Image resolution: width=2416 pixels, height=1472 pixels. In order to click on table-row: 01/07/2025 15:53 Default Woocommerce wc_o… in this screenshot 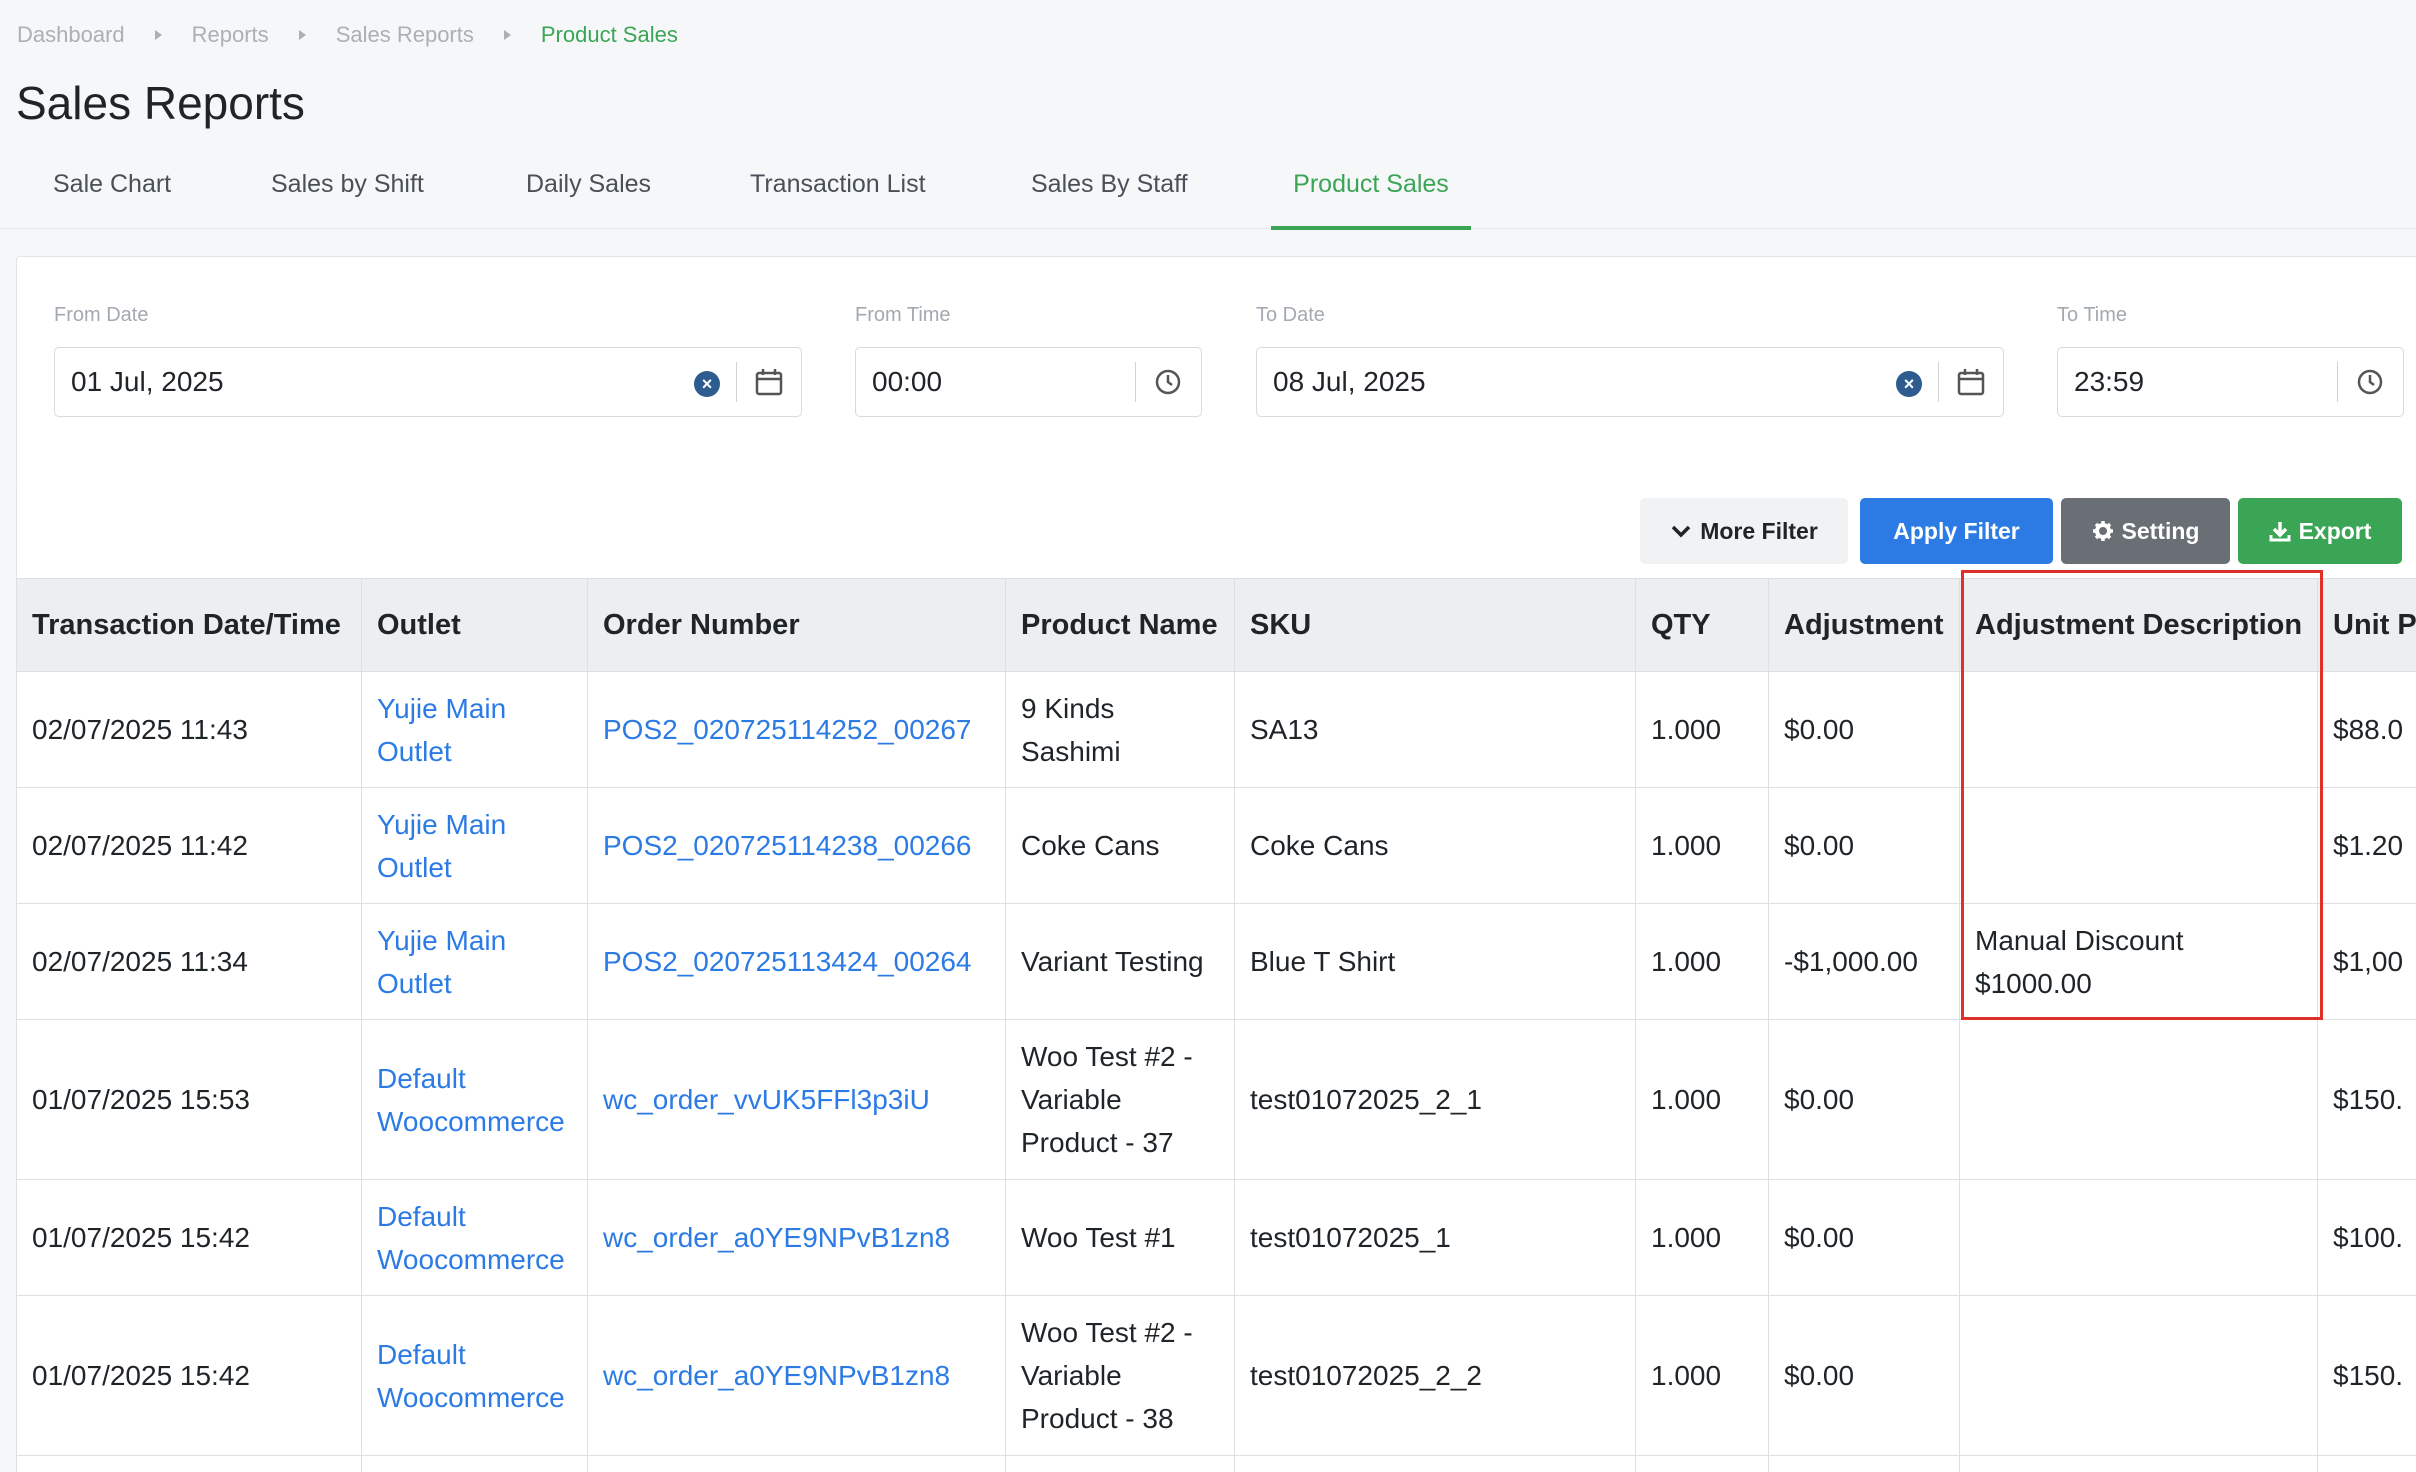, I will do `click(1216, 1099)`.